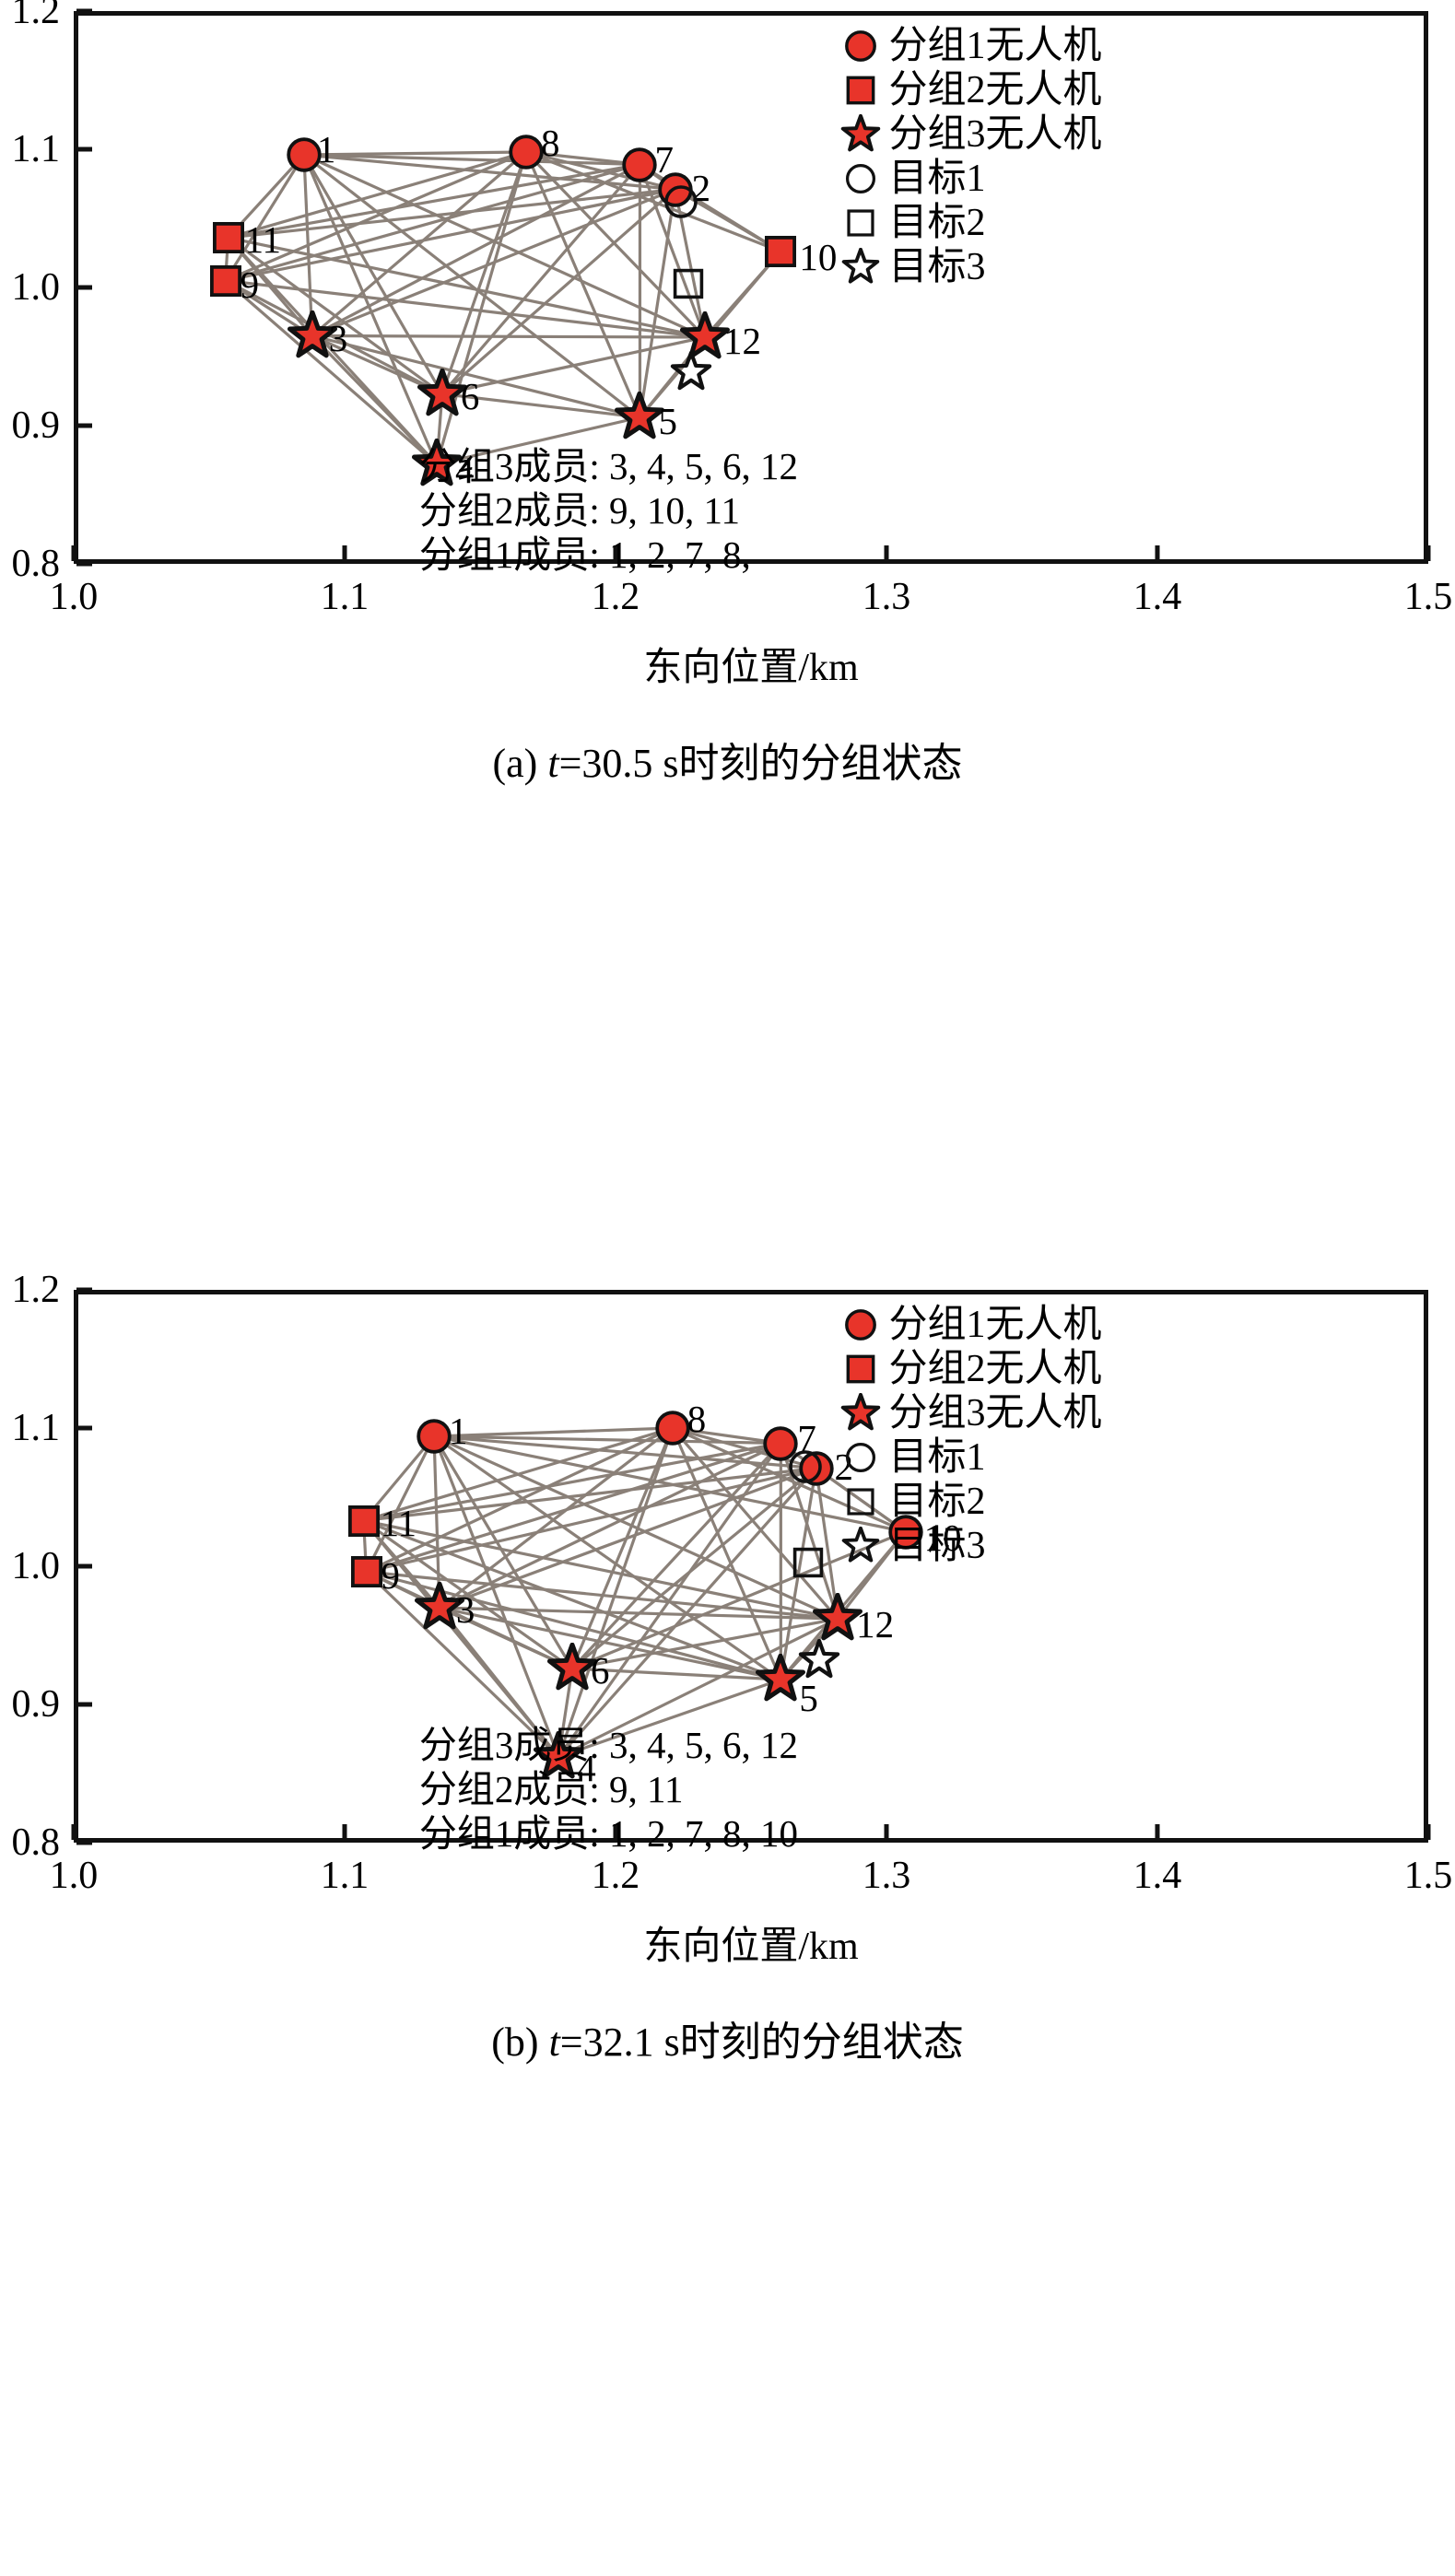  What do you see at coordinates (860, 1370) in the screenshot?
I see `filled-square-icon` at bounding box center [860, 1370].